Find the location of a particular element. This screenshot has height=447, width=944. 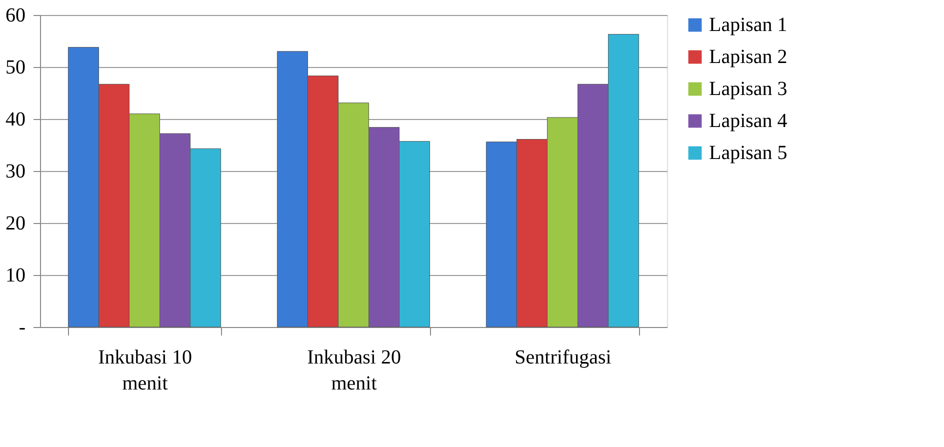

legend-label: Lapisan 3 is located at coordinates (748, 89).